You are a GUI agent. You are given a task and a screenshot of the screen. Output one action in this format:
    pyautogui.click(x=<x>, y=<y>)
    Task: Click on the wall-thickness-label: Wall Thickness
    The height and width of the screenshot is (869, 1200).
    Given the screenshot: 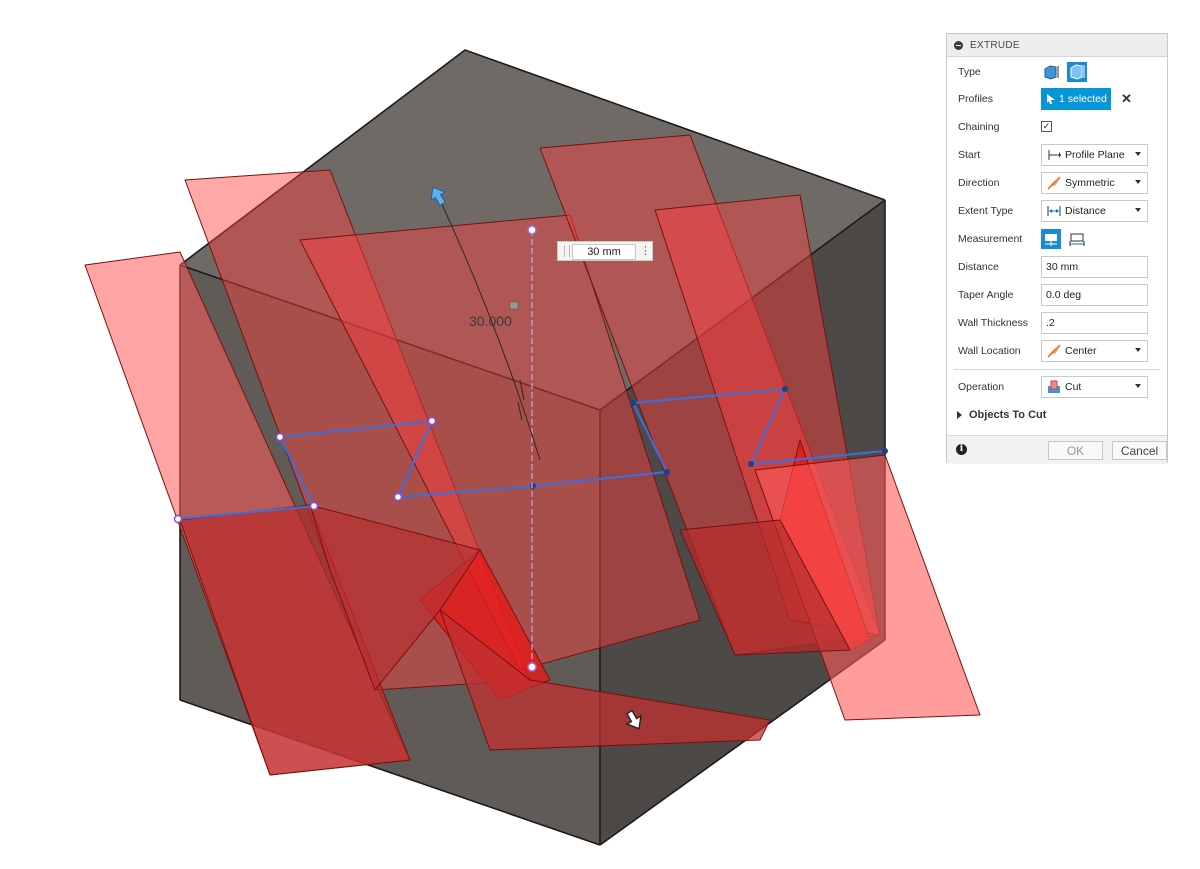 What is the action you would take?
    pyautogui.click(x=993, y=323)
    